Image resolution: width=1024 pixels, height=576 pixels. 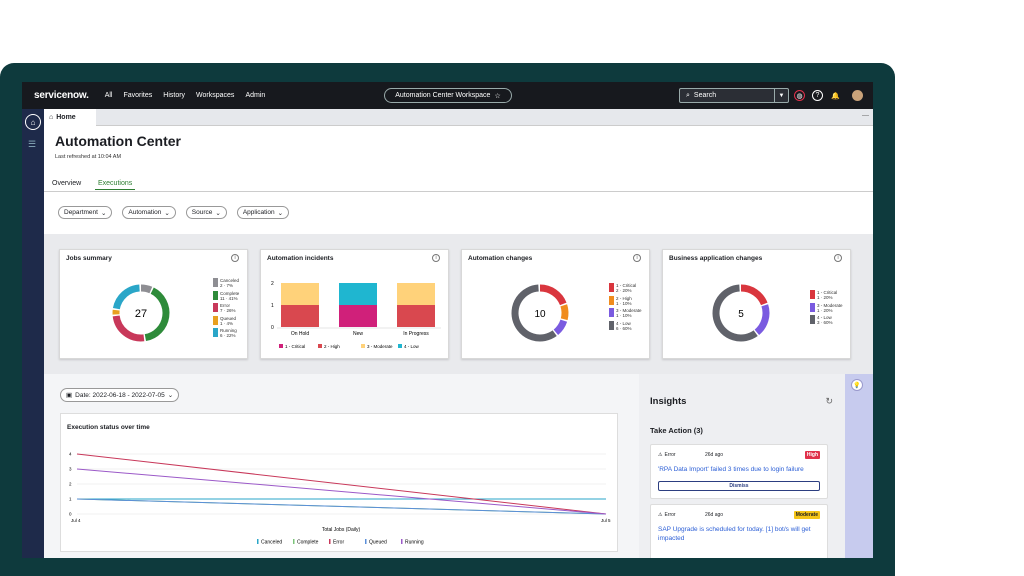 What do you see at coordinates (625, 325) in the screenshot?
I see `legend-item: 4 - Low 6 · 60%` at bounding box center [625, 325].